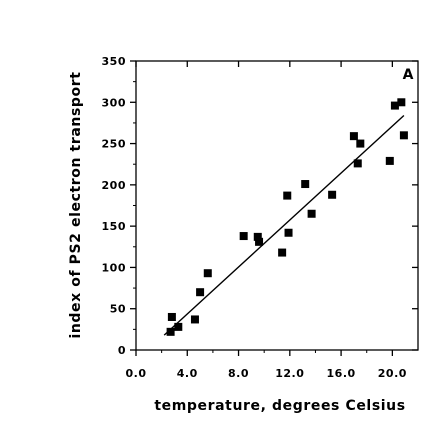 The height and width of the screenshot is (425, 448). I want to click on y-tick-label-1: 50, so click(118, 309).